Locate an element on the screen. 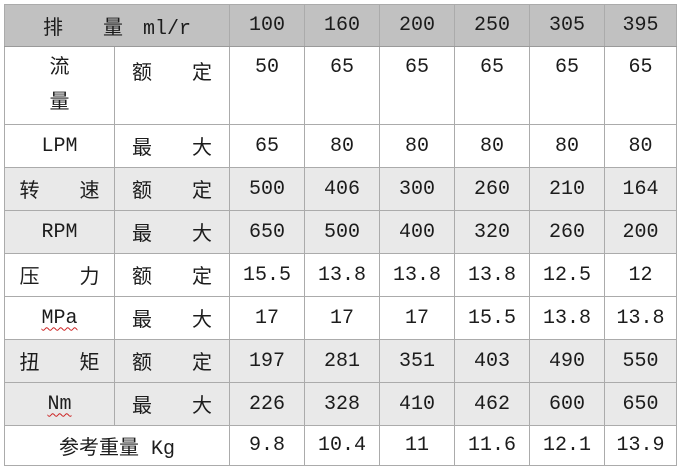  column-header-200: 200 is located at coordinates (417, 25).